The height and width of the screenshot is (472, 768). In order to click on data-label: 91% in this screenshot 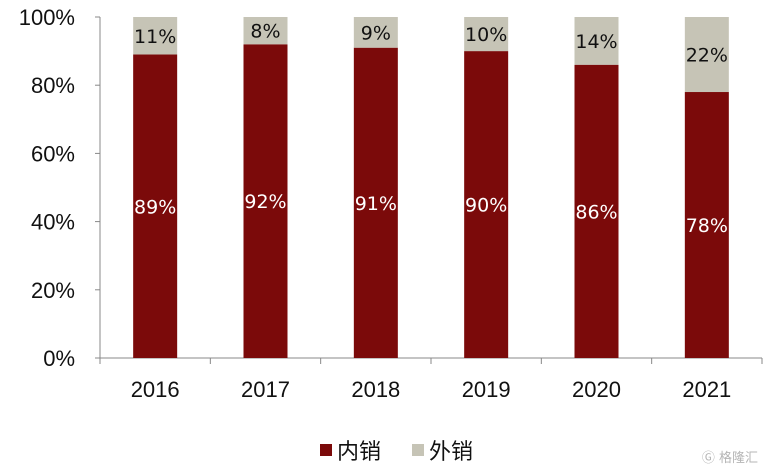, I will do `click(376, 204)`.